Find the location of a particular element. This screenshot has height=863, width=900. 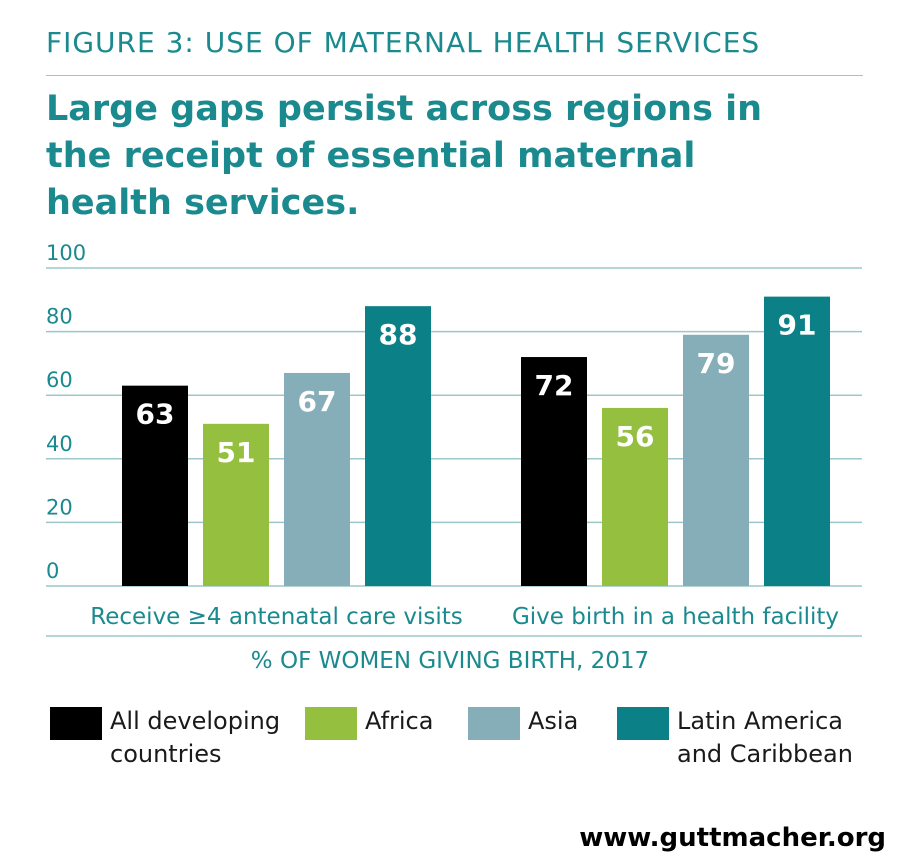

y-tick-label: 40 is located at coordinates (59, 444).